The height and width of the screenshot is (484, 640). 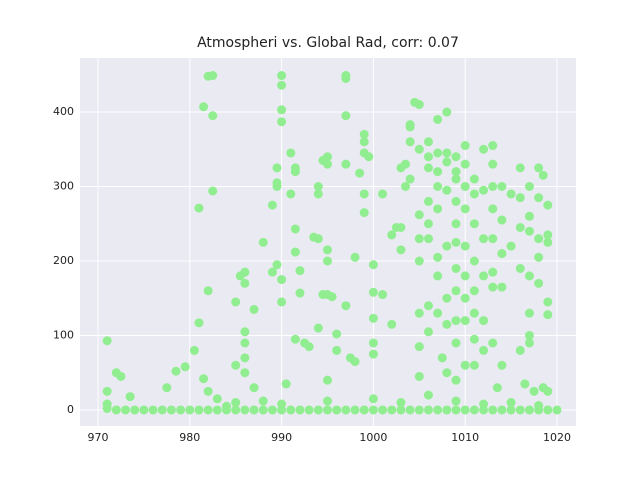 I want to click on y-tick-label: 300, so click(x=63, y=186).